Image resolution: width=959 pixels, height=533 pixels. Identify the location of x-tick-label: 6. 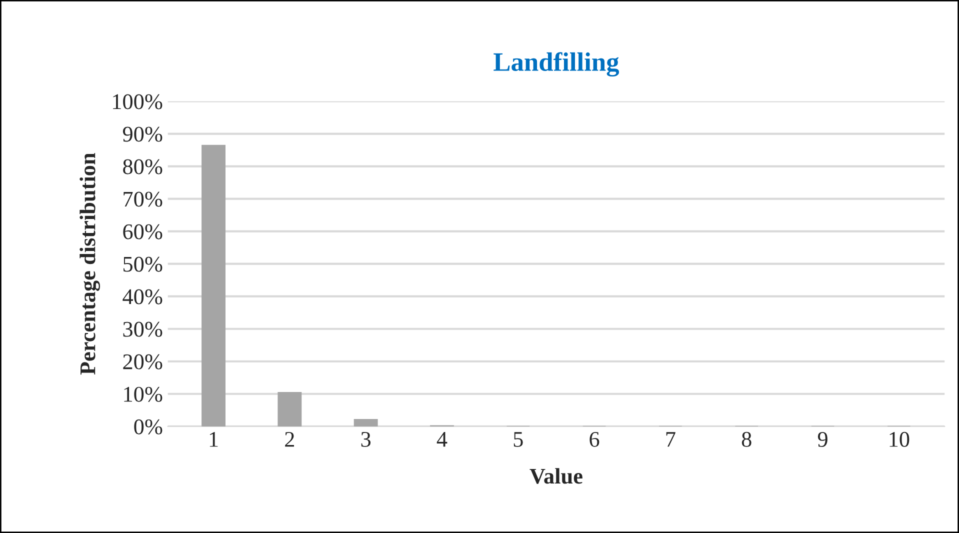
(595, 439).